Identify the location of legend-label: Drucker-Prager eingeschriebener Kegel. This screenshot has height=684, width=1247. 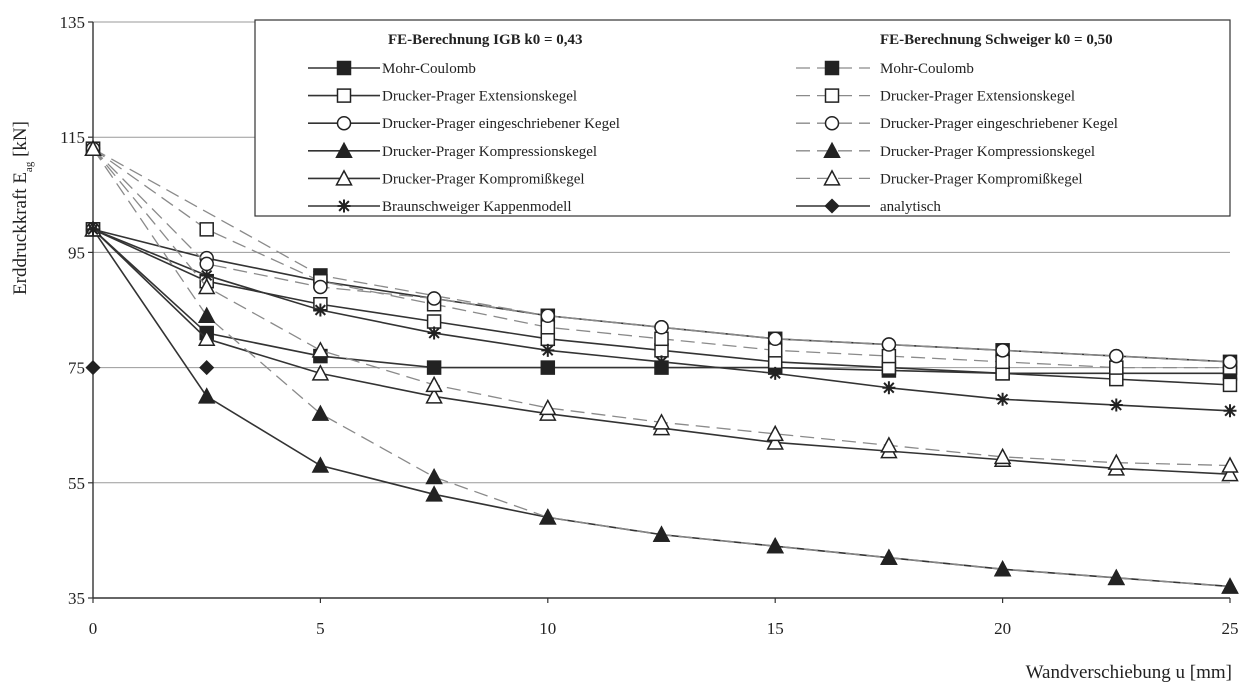
(999, 124).